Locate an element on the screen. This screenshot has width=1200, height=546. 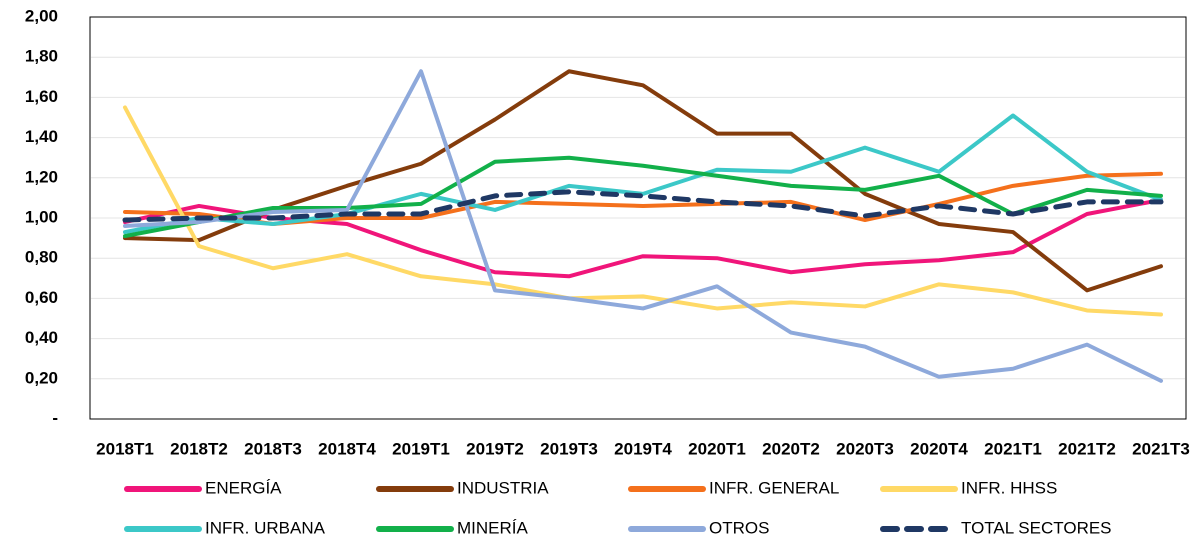
x-tick-label: 2018T4 is located at coordinates (347, 448).